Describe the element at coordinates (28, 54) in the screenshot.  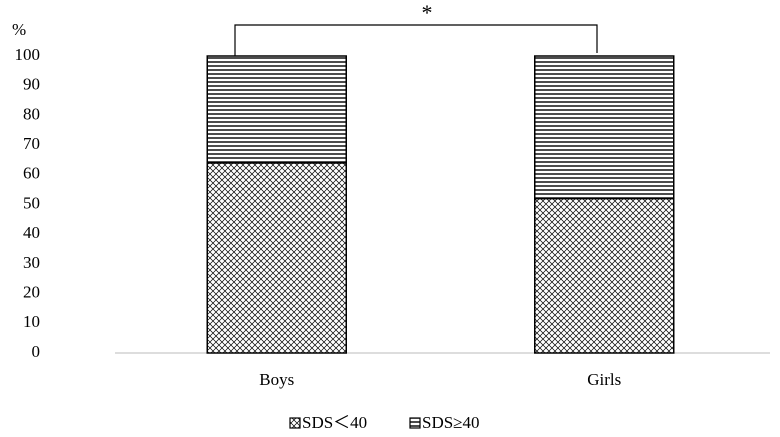
I see `y-tick-label: 100` at that location.